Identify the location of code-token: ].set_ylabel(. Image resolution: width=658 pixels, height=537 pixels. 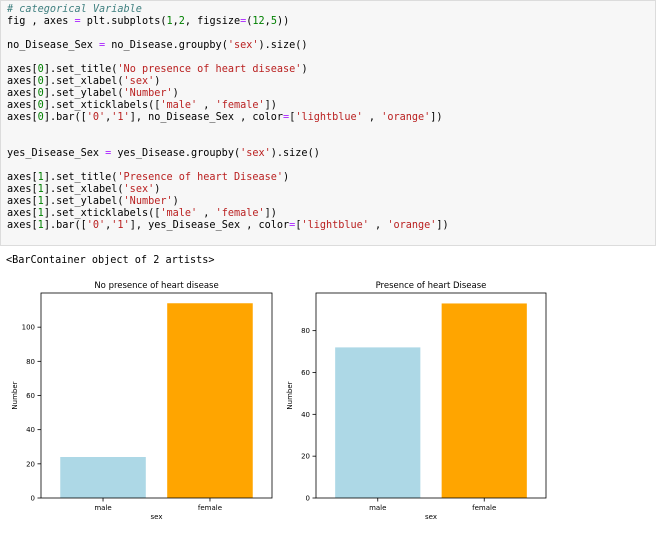
(83, 201).